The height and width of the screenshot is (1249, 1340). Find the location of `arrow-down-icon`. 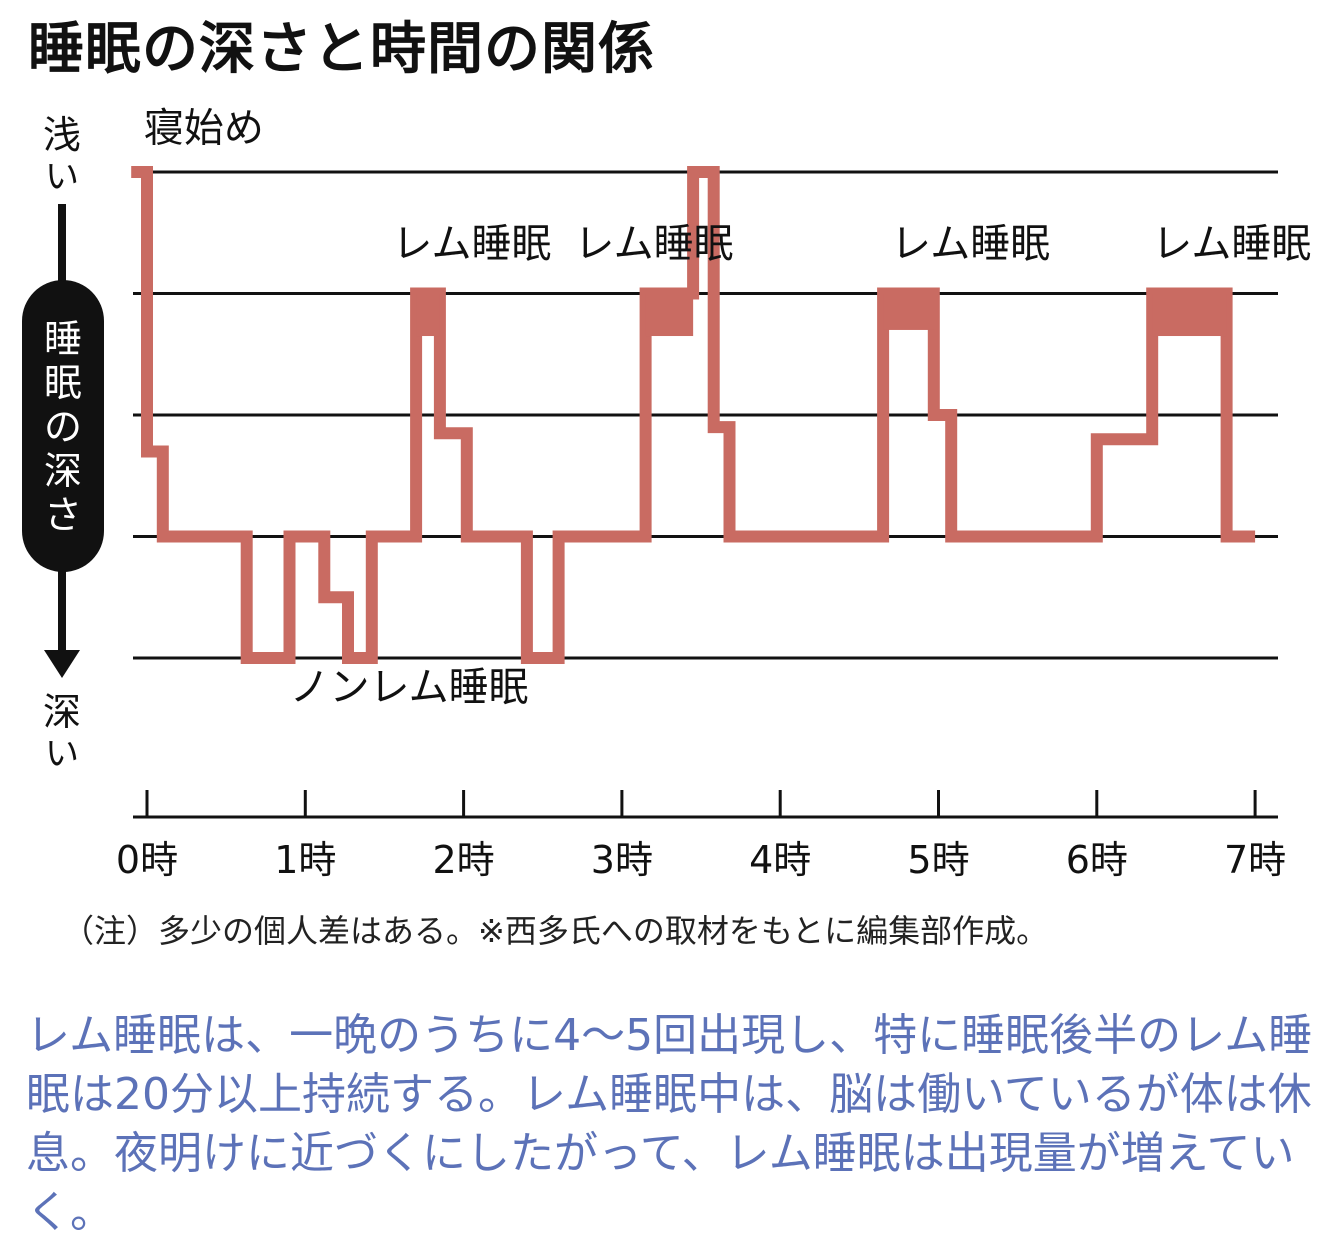

arrow-down-icon is located at coordinates (62, 664).